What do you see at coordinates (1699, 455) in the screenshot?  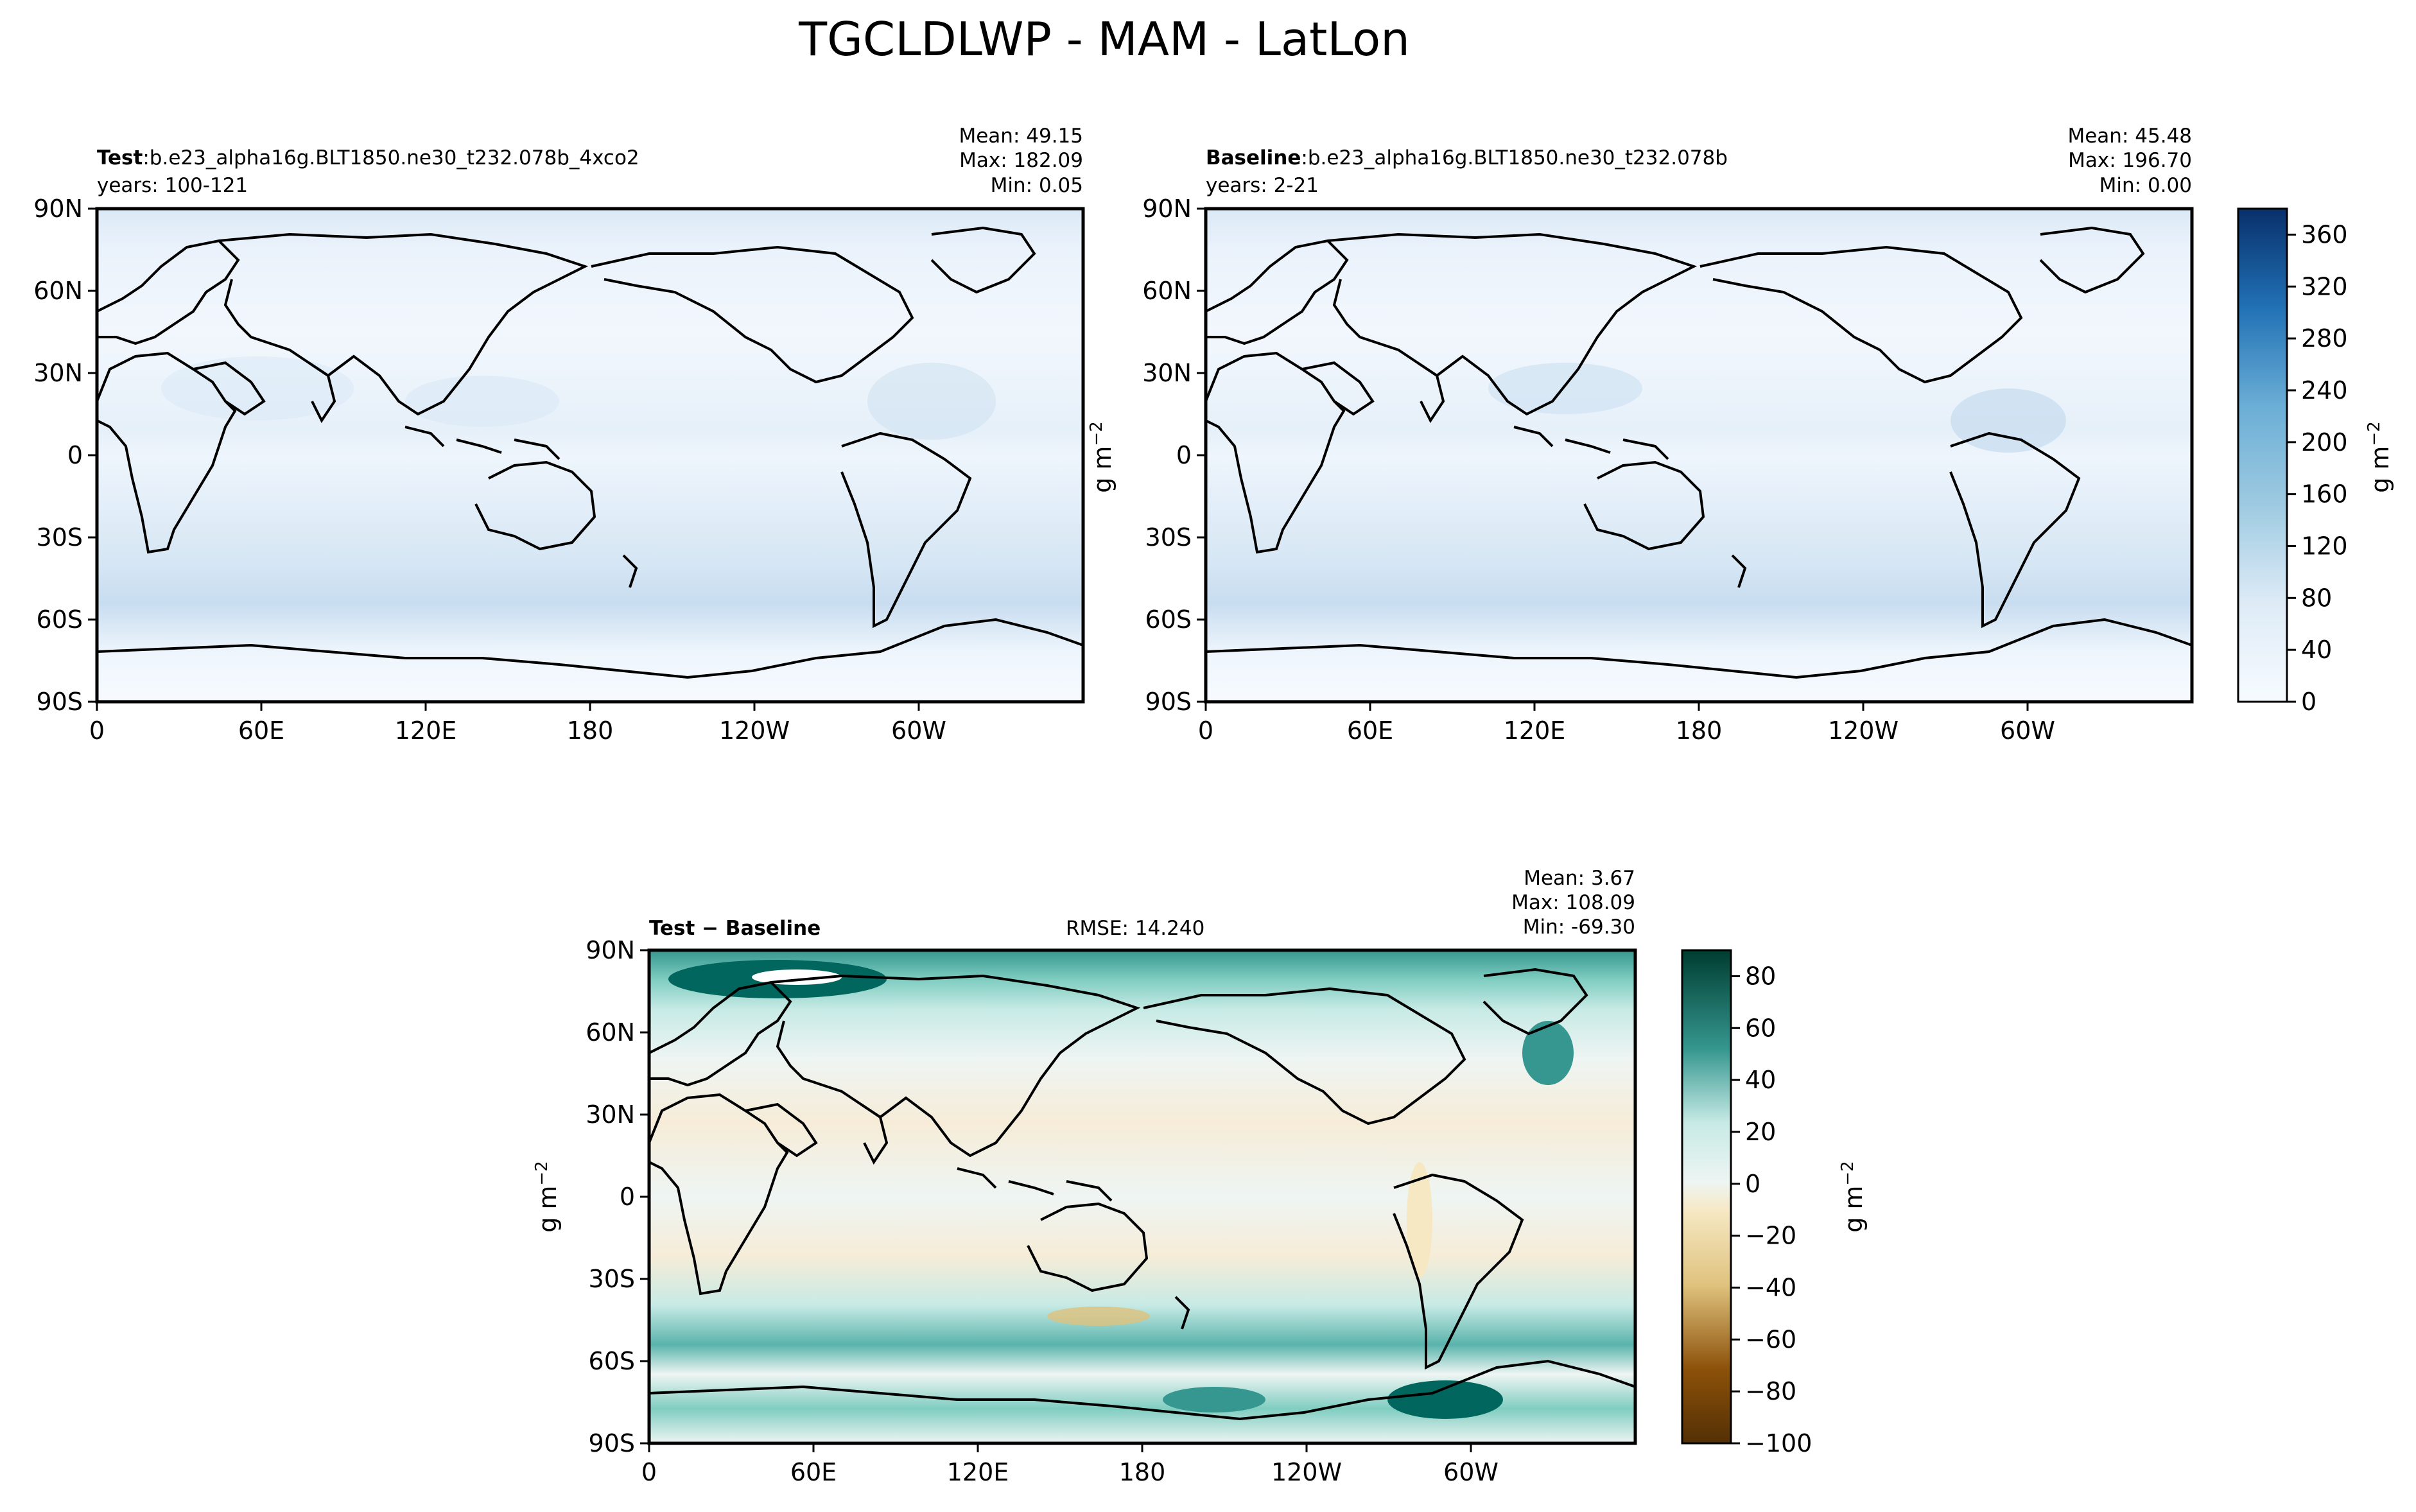 I see `baseline-map-field` at bounding box center [1699, 455].